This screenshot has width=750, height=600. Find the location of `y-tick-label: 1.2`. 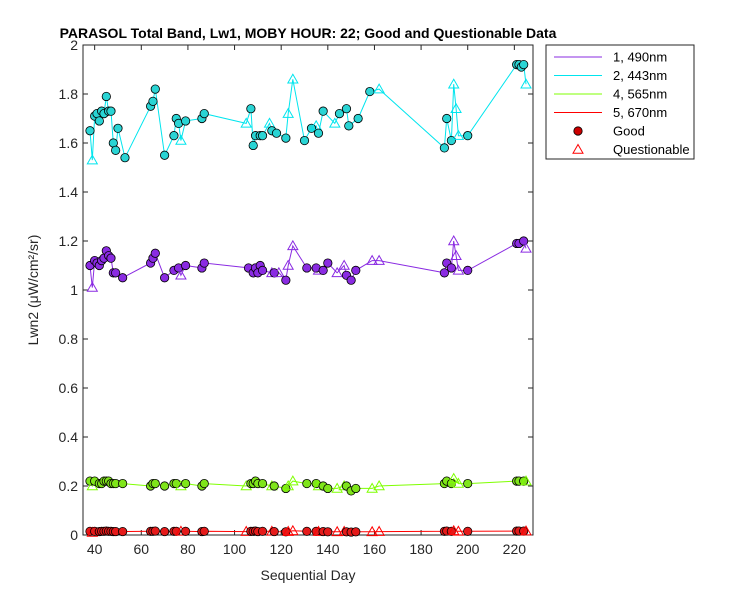

y-tick-label: 1.2 is located at coordinates (69, 241).